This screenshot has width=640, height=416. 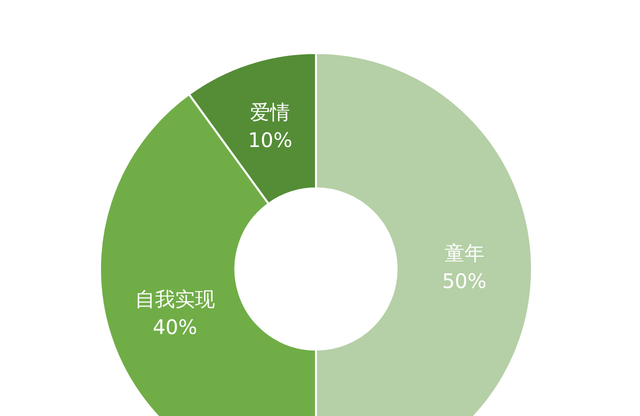 I want to click on data-label: 40%, so click(x=175, y=327).